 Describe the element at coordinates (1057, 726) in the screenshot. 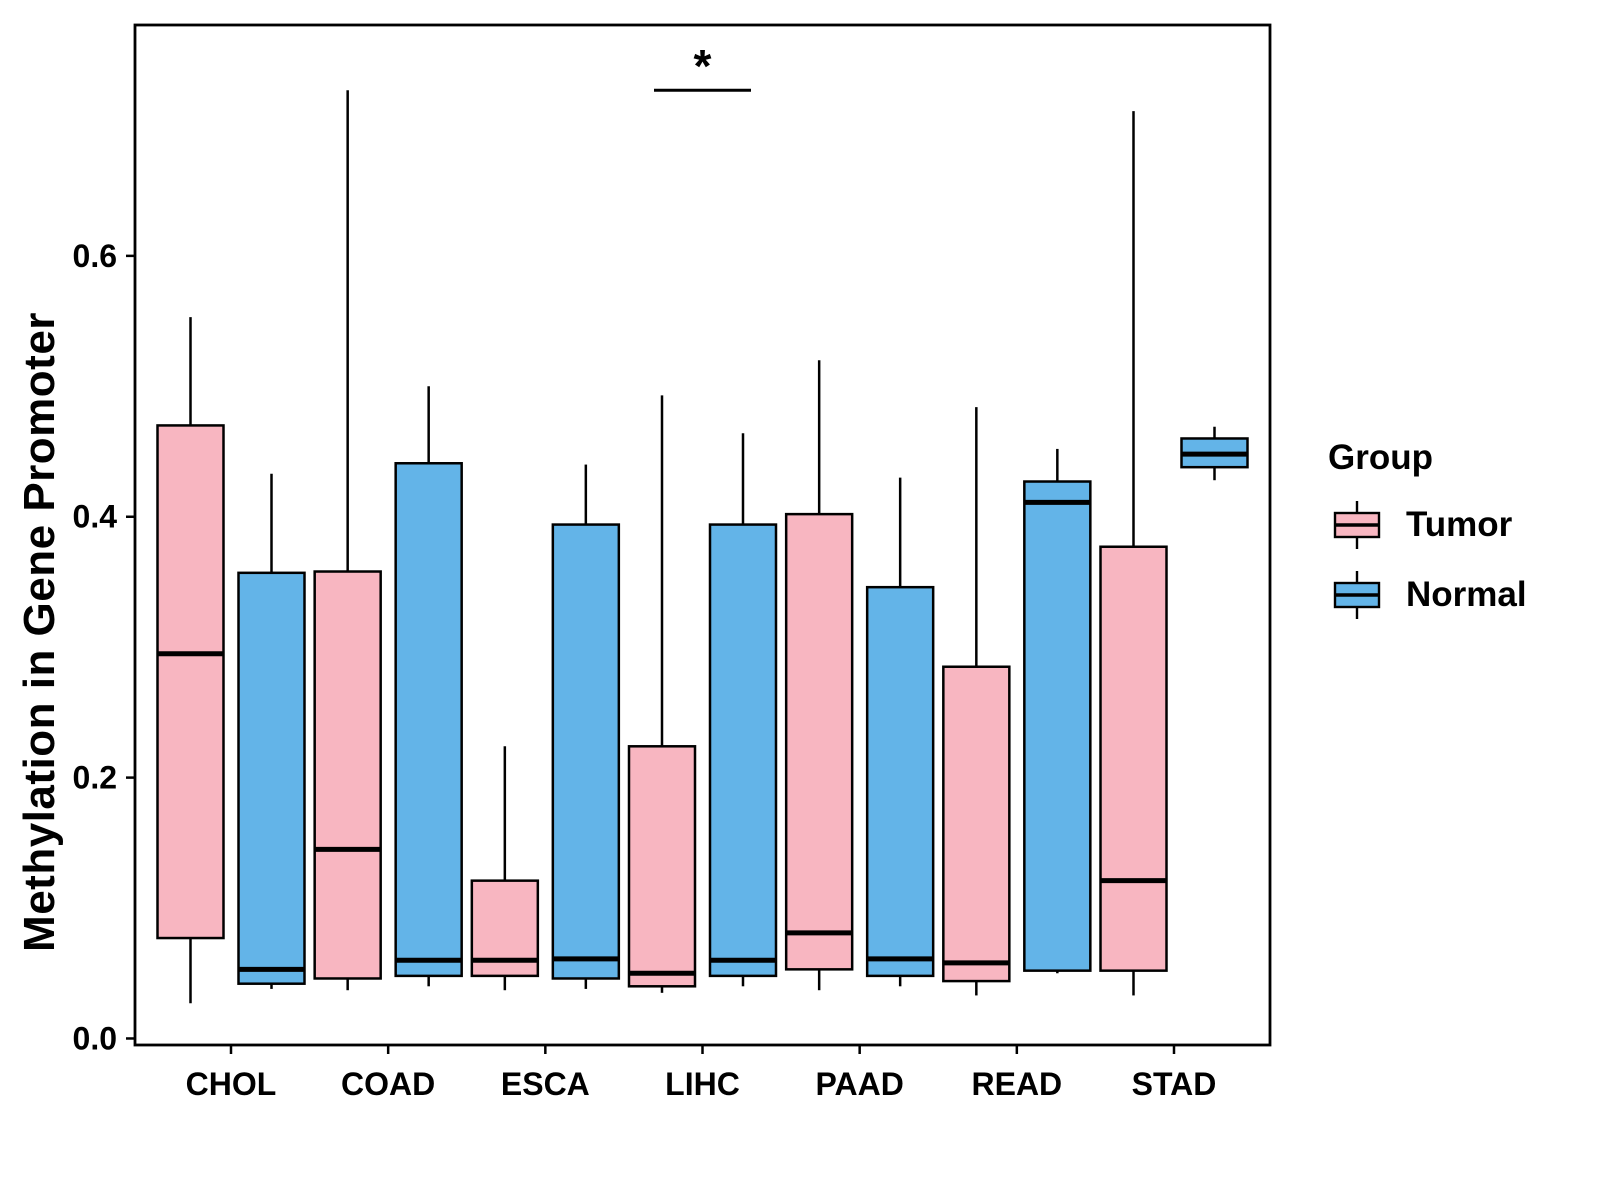

I see `normal-box-read` at that location.